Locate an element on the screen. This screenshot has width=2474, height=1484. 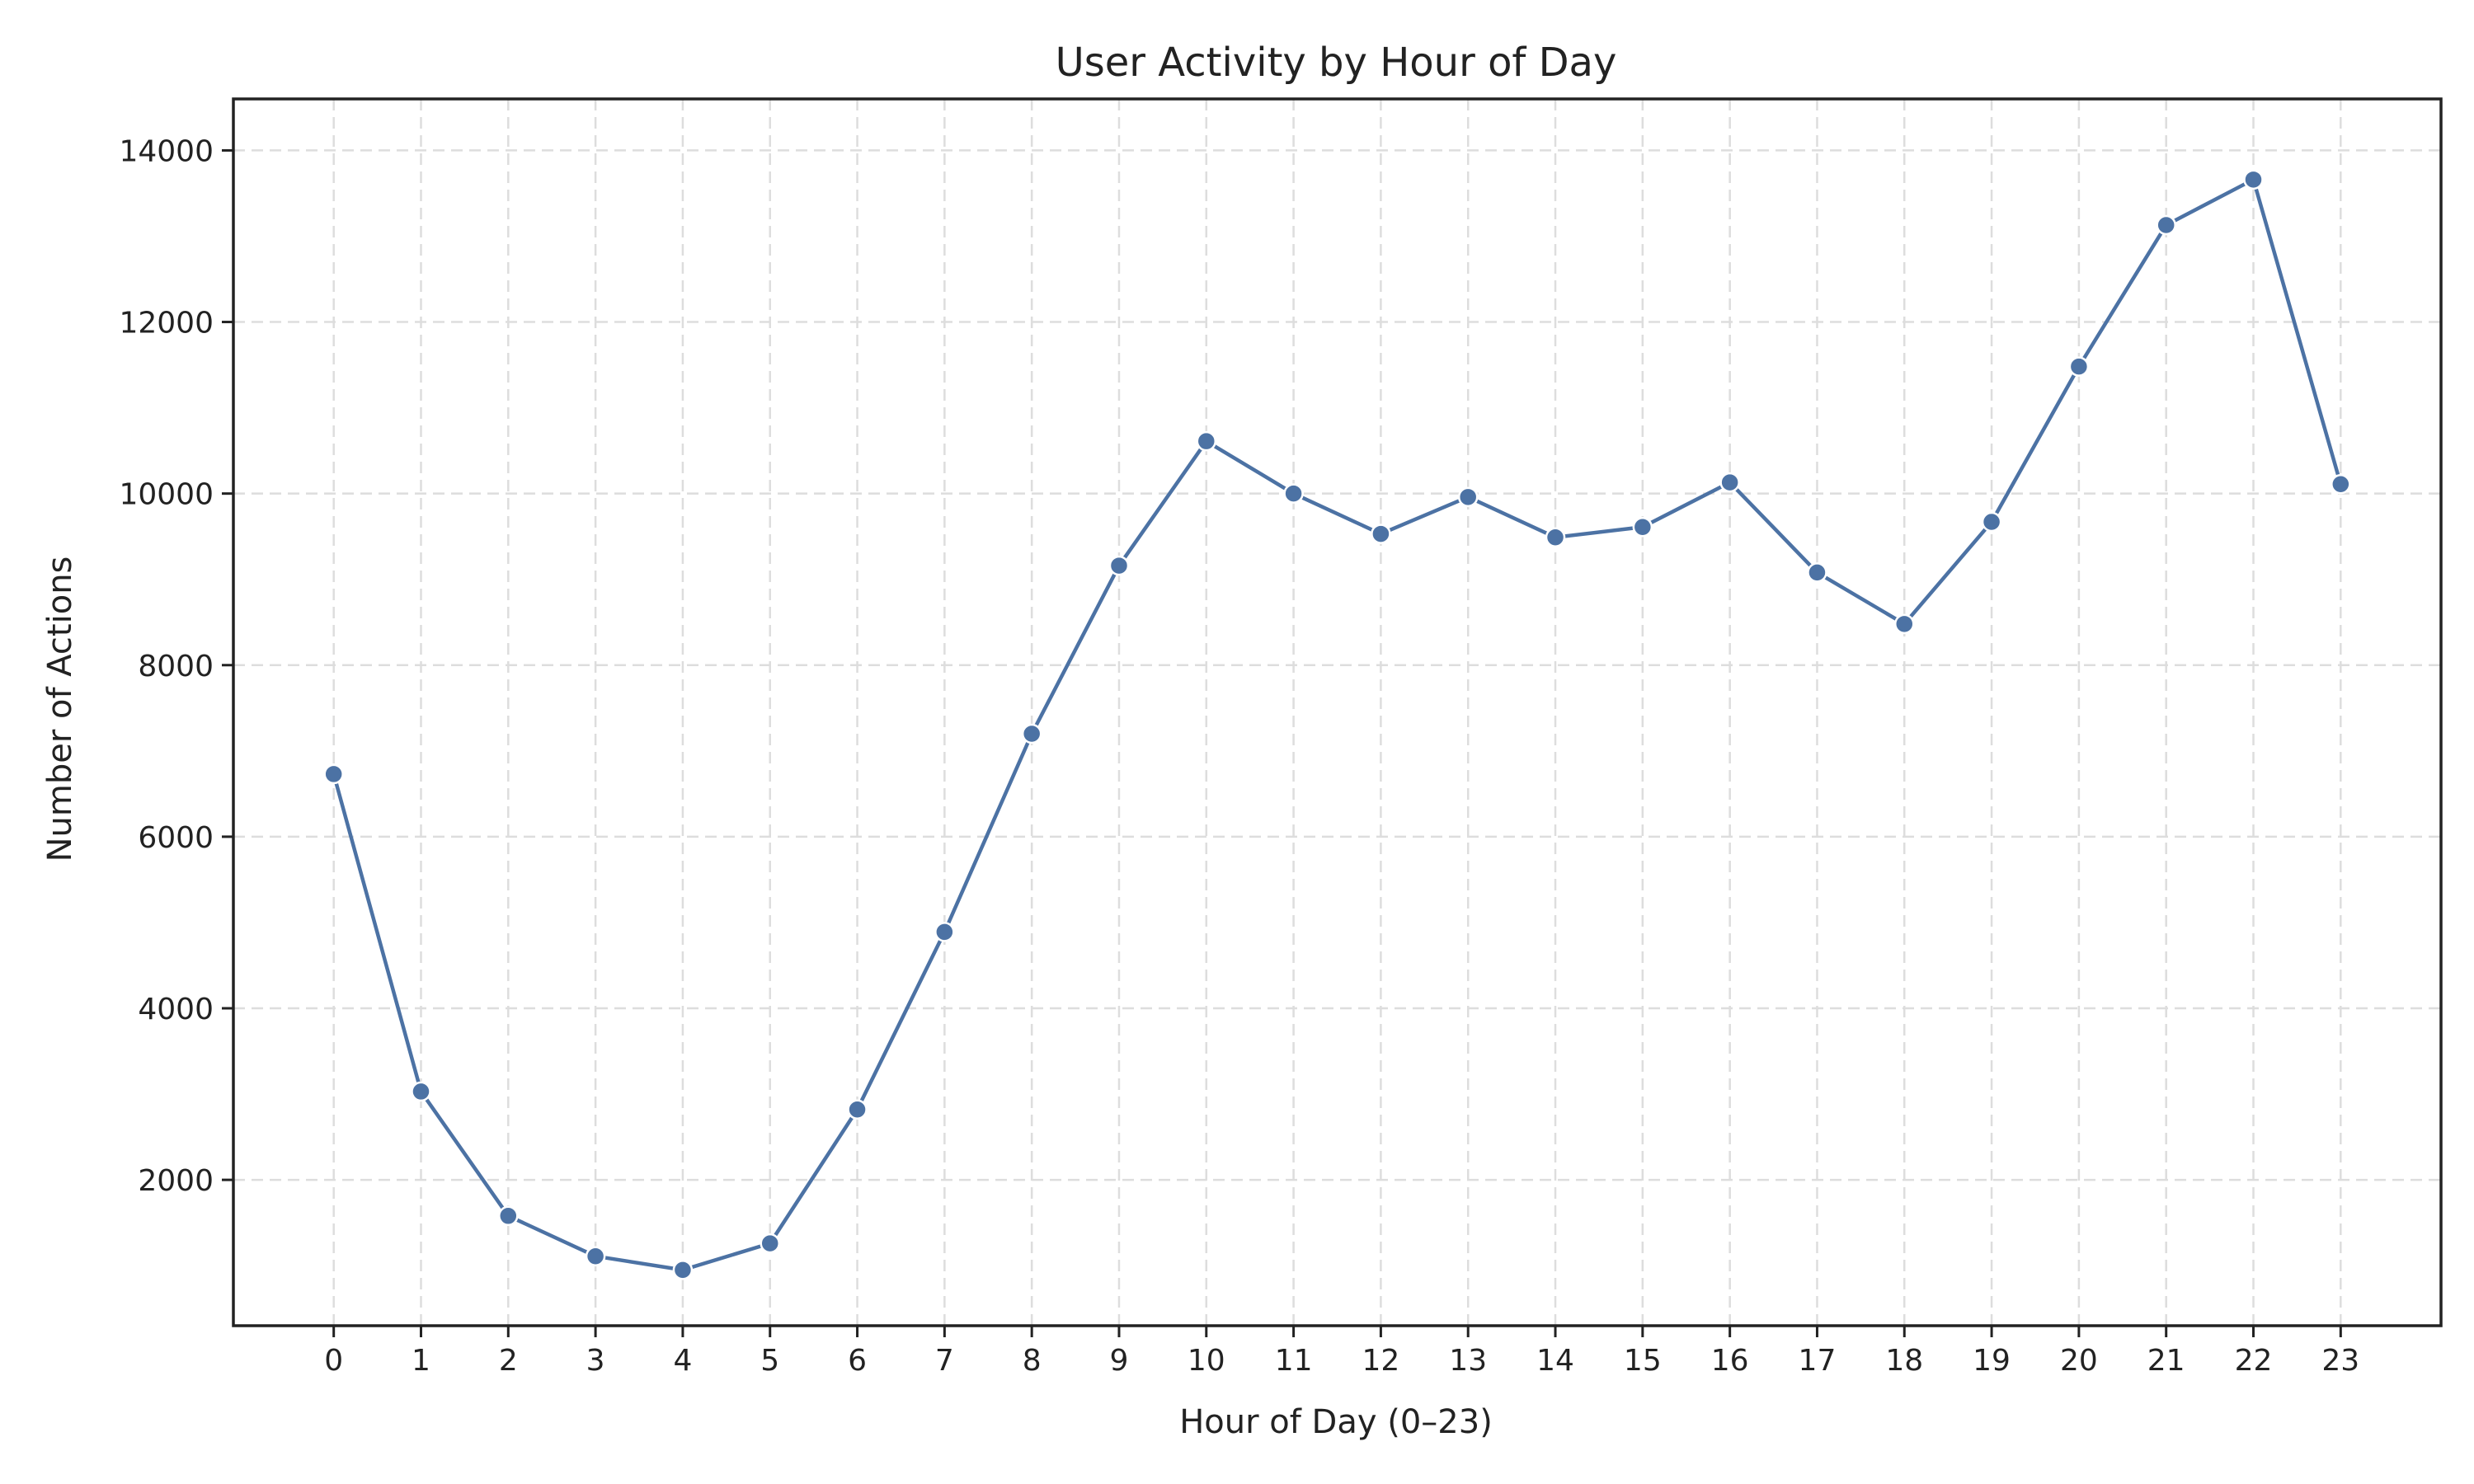
x-tick-label: 18 is located at coordinates (1904, 1361).